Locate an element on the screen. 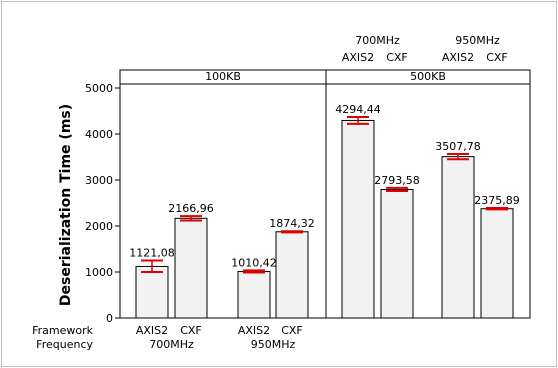 This screenshot has height=368, width=558. y-axis-label: Deserialization Time (ms) is located at coordinates (66, 205).